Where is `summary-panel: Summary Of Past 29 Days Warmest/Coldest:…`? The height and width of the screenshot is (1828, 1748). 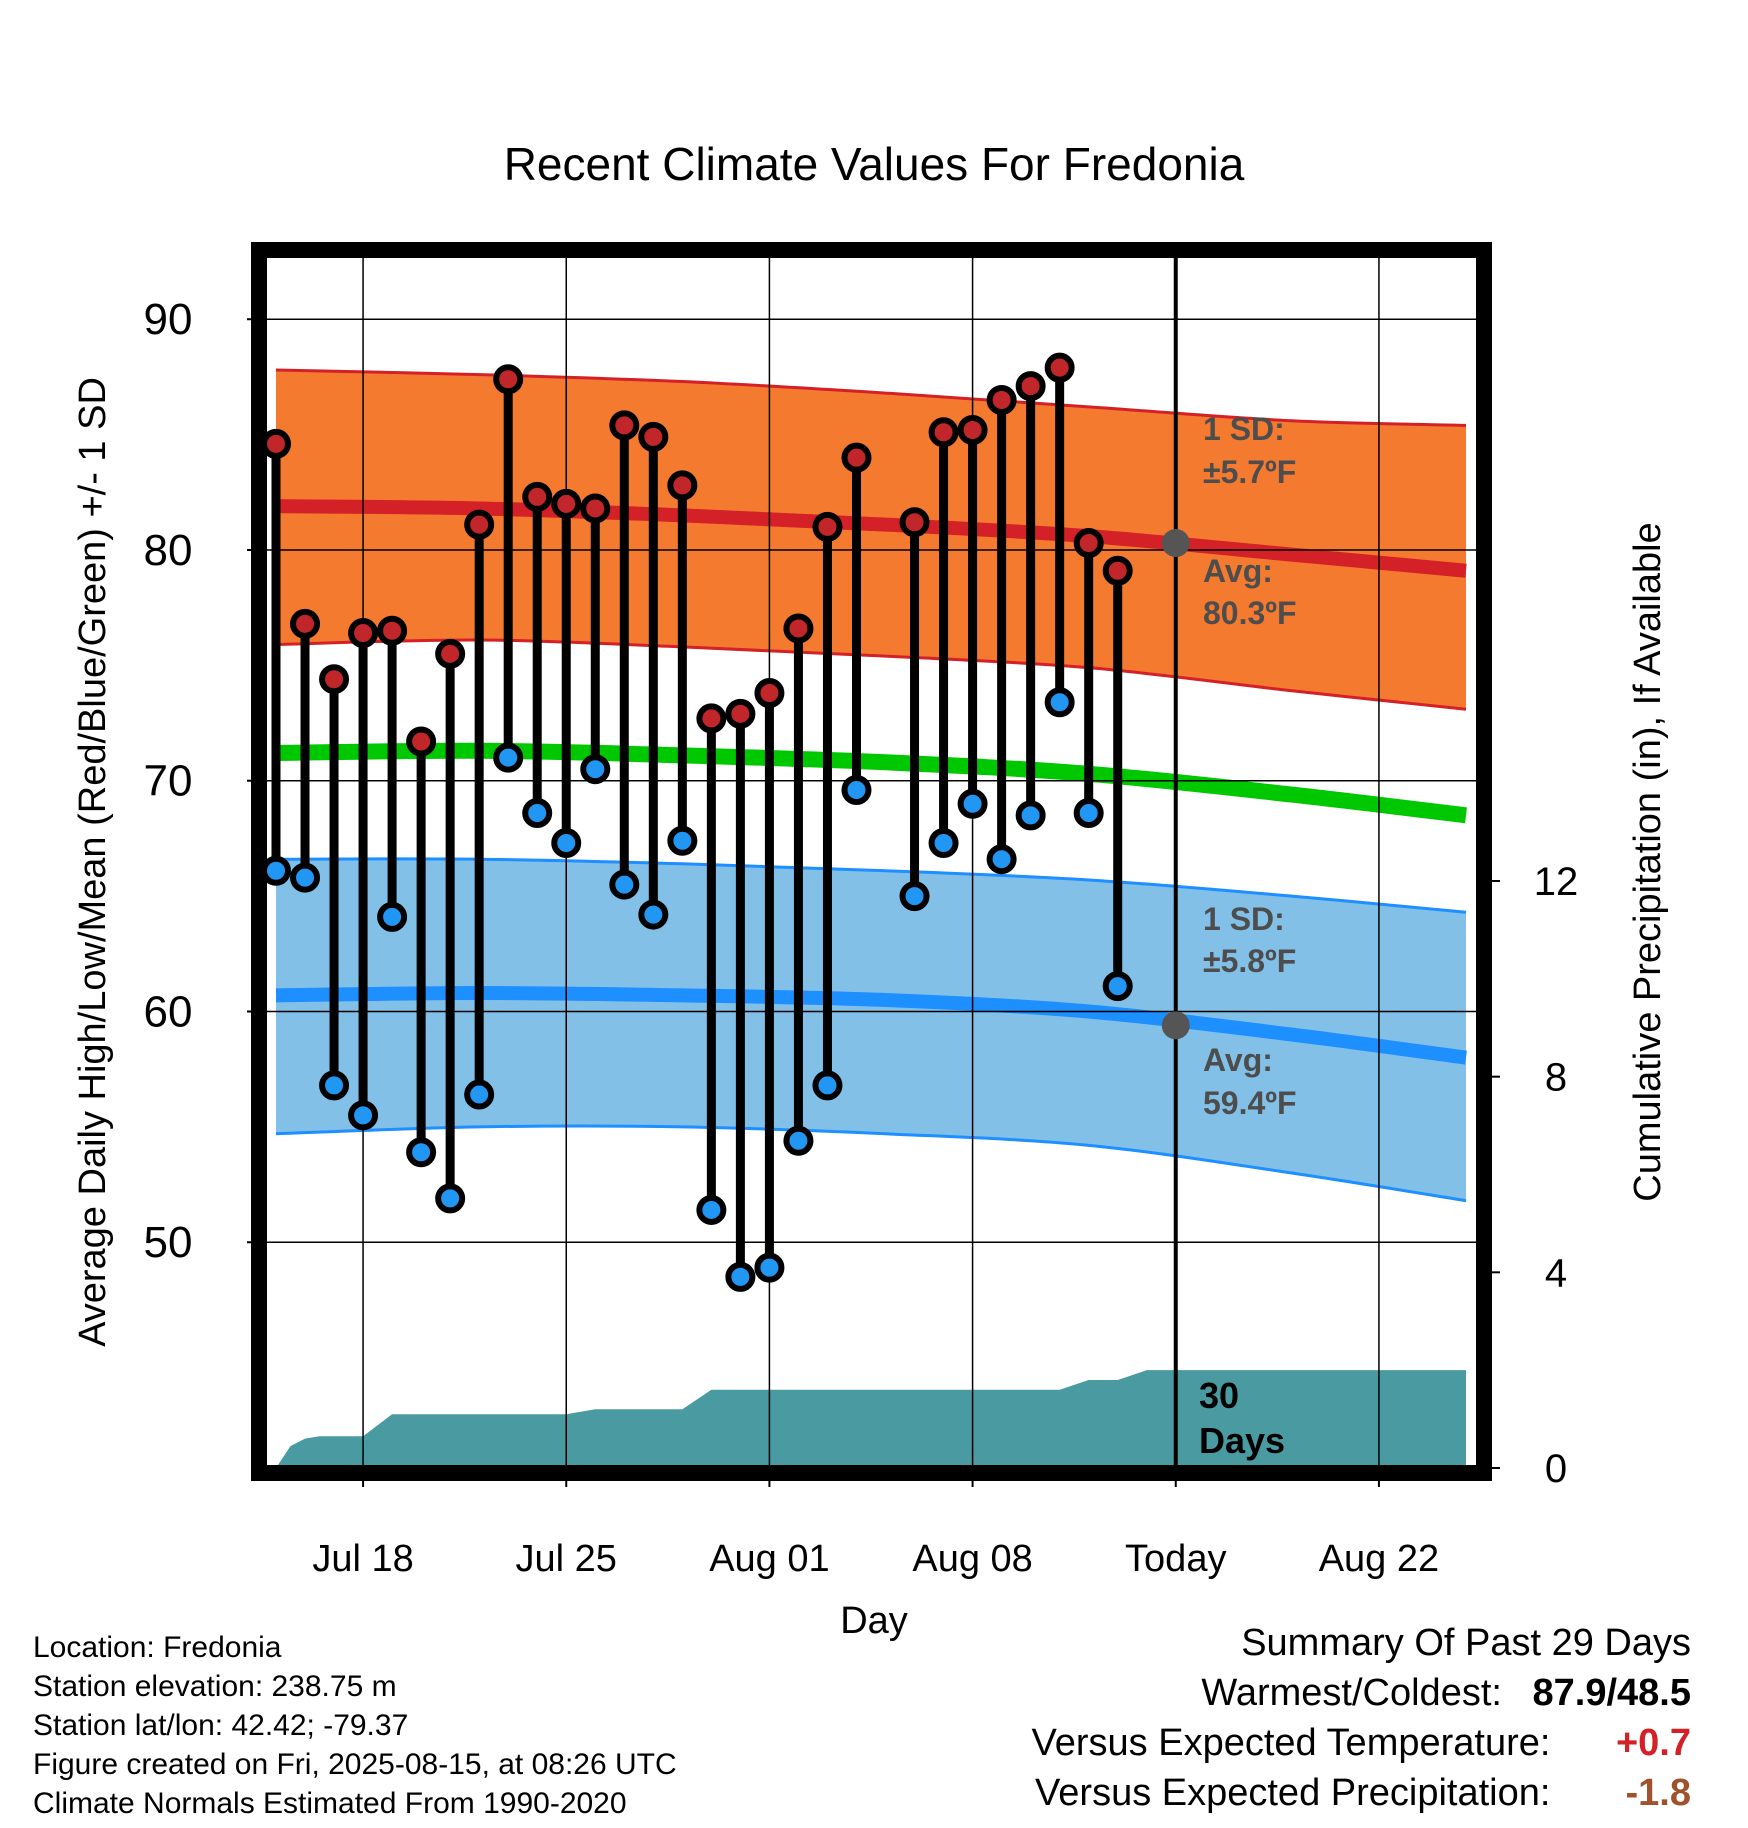 summary-panel: Summary Of Past 29 Days Warmest/Coldest:… is located at coordinates (1361, 1718).